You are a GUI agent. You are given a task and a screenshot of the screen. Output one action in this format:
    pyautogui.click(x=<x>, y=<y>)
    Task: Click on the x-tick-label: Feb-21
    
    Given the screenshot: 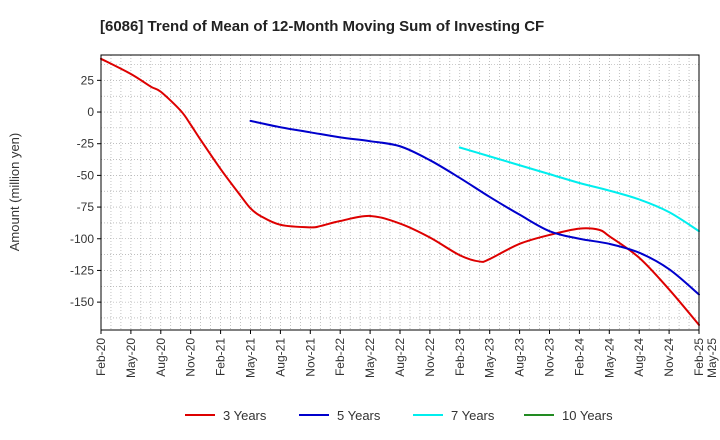 What is the action you would take?
    pyautogui.click(x=221, y=357)
    